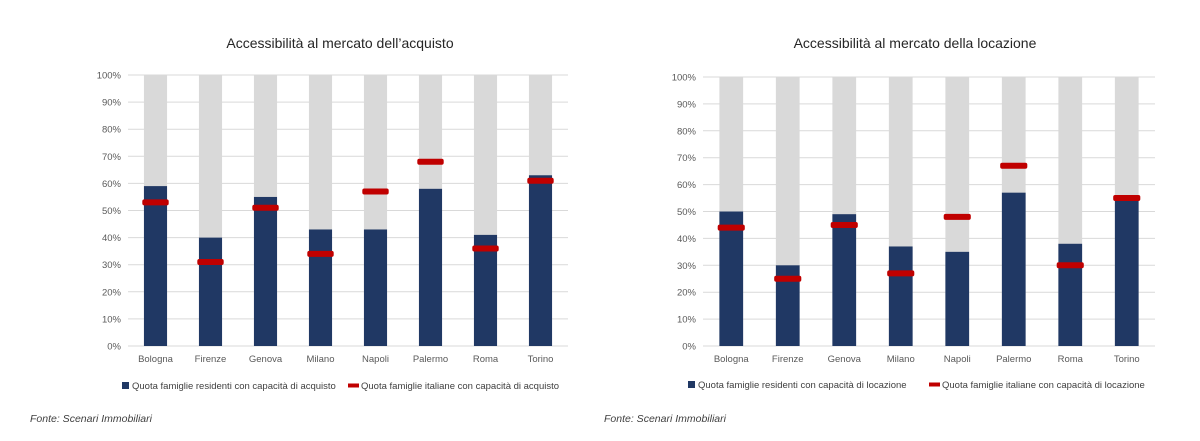 The width and height of the screenshot is (1200, 441). I want to click on chart-title: Accessibilità al mercato dell’acquisto, so click(339, 43).